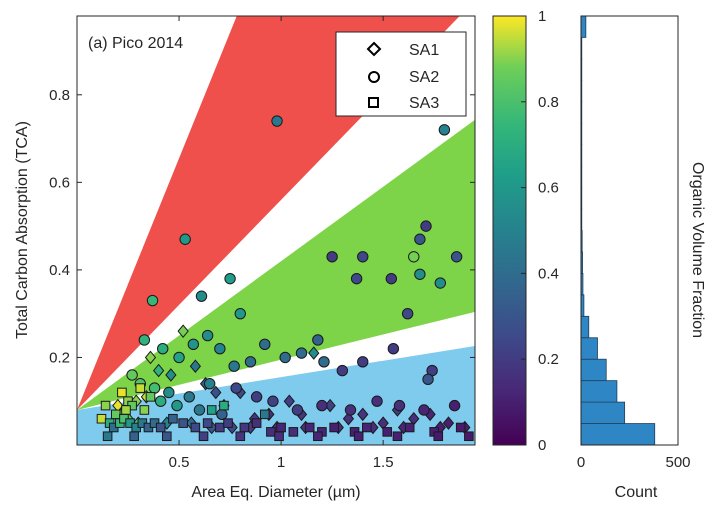  I want to click on x-axis-label: Area Eq. Diameter (µm), so click(275, 492).